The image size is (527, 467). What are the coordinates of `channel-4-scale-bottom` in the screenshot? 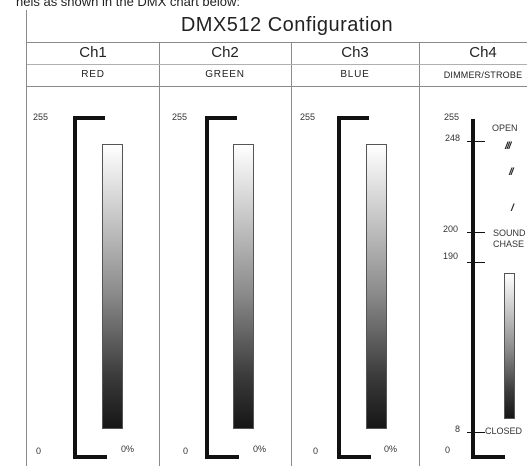 It's located at (488, 457).